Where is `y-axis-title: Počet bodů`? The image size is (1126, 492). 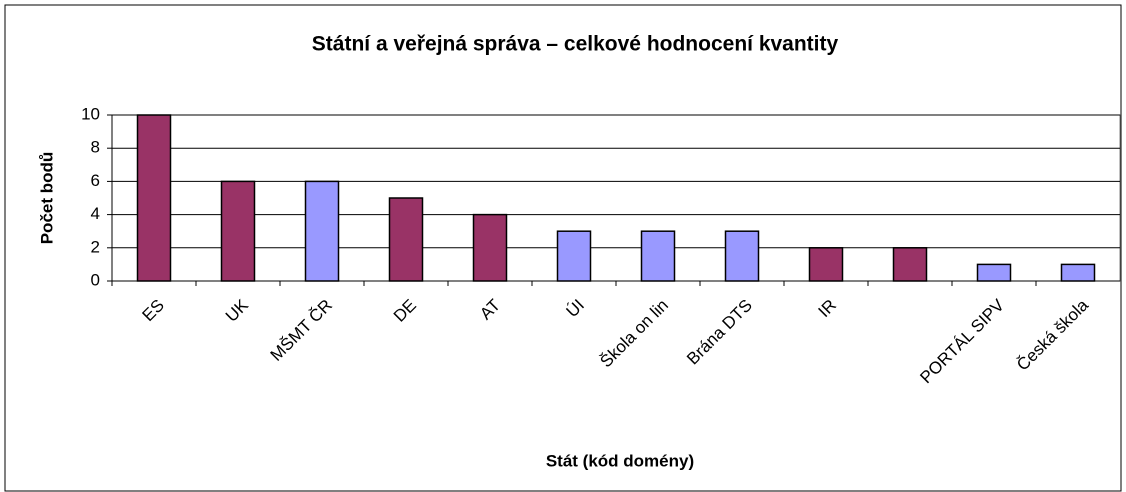 y-axis-title: Počet bodů is located at coordinates (46, 198).